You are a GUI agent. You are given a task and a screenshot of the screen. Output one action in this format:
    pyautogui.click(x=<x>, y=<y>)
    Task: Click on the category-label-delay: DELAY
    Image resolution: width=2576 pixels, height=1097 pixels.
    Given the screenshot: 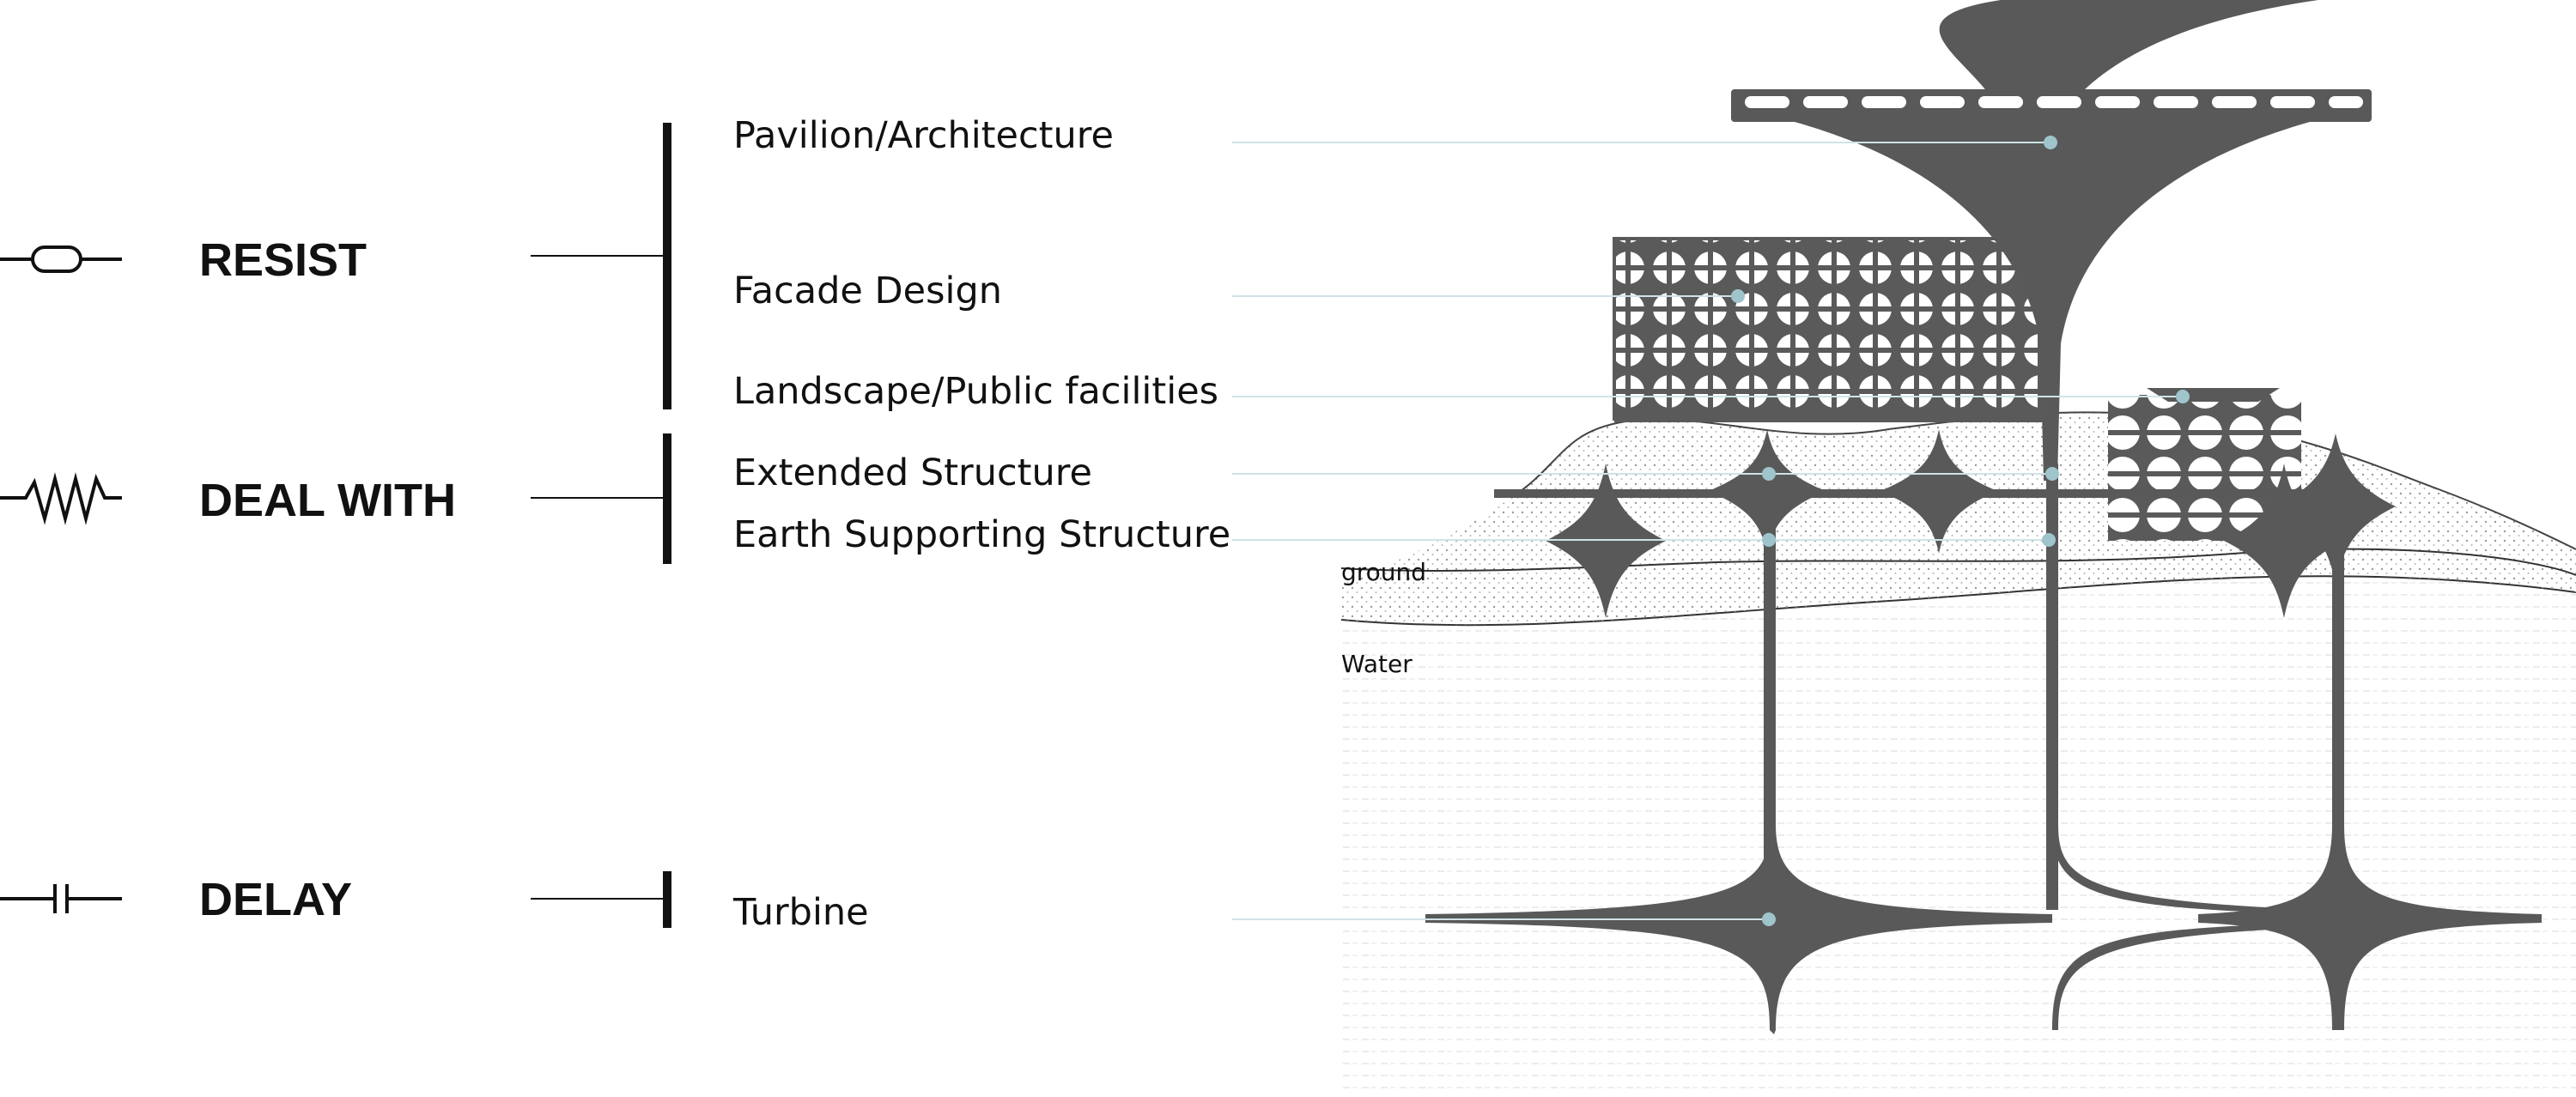 What is the action you would take?
    pyautogui.click(x=275, y=899)
    